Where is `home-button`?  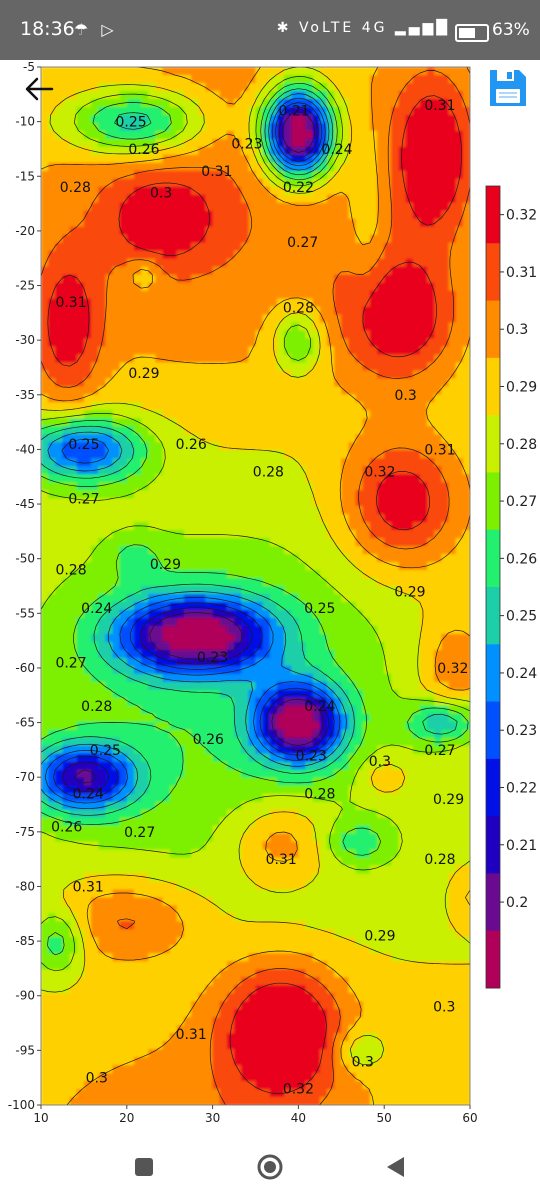
home-button is located at coordinates (270, 1165).